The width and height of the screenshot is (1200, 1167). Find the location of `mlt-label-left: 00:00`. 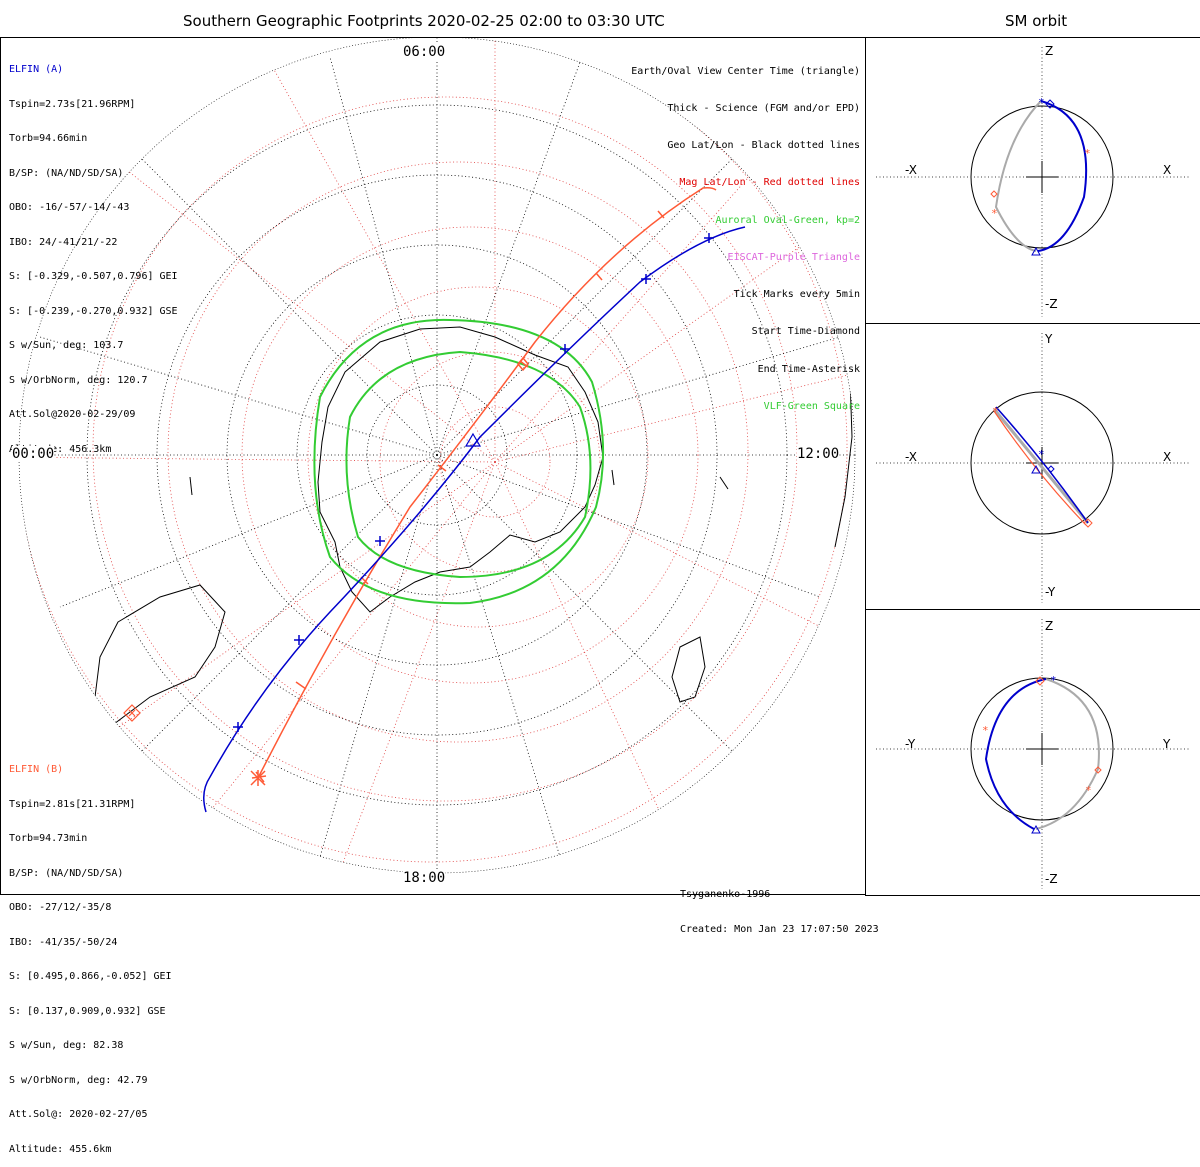

mlt-label-left: 00:00 is located at coordinates (33, 454).